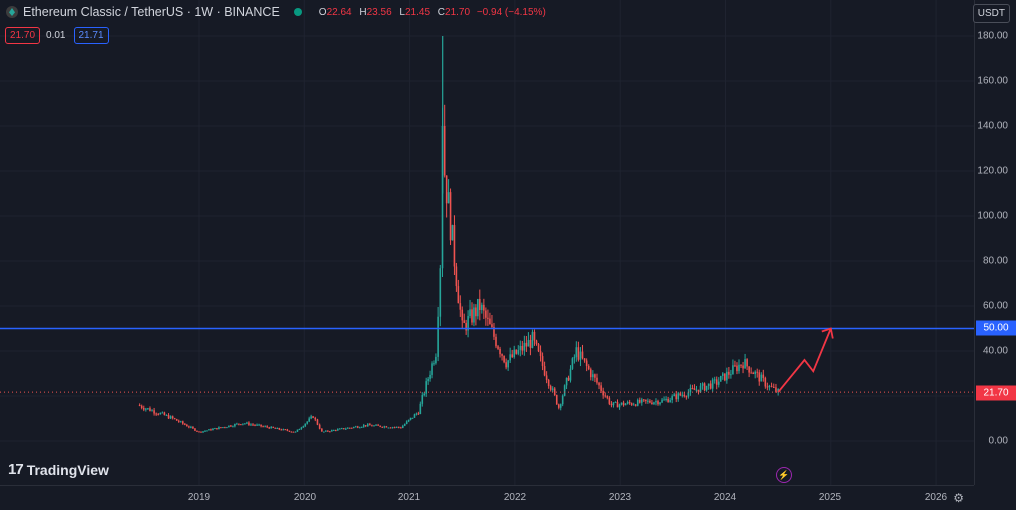 The width and height of the screenshot is (1016, 510). Describe the element at coordinates (23, 35) in the screenshot. I see `sell-button: 21.70` at that location.